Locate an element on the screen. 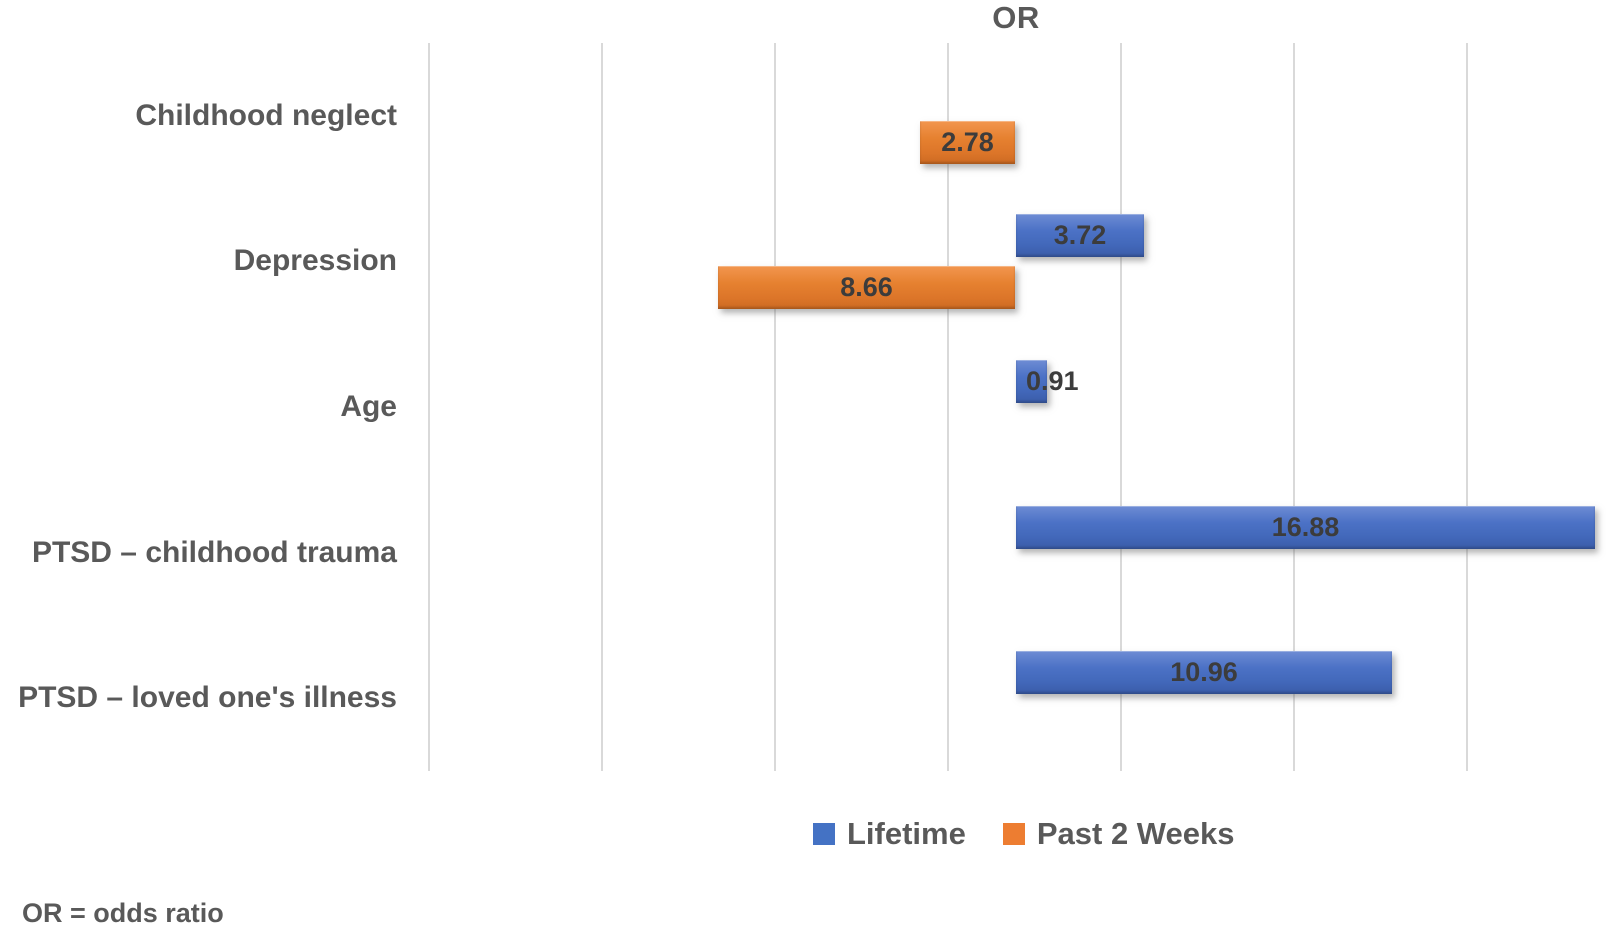 The width and height of the screenshot is (1606, 932). bar-lifetime-ptsd-loved-one-s-illness: 10.96 is located at coordinates (1204, 672).